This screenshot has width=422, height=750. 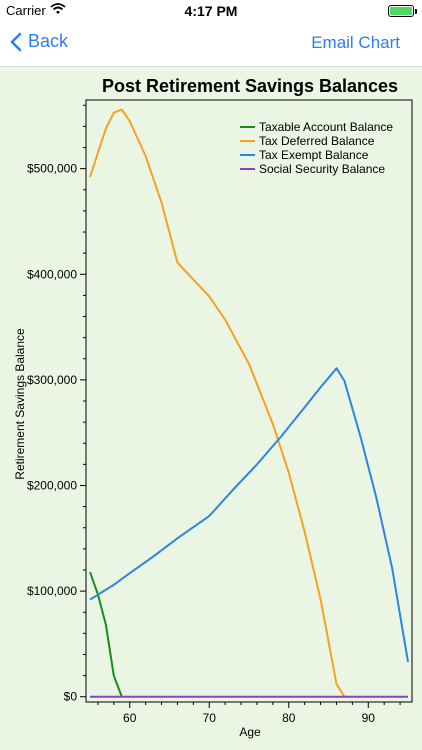 What do you see at coordinates (52, 380) in the screenshot?
I see `y-tick-label: $300,000` at bounding box center [52, 380].